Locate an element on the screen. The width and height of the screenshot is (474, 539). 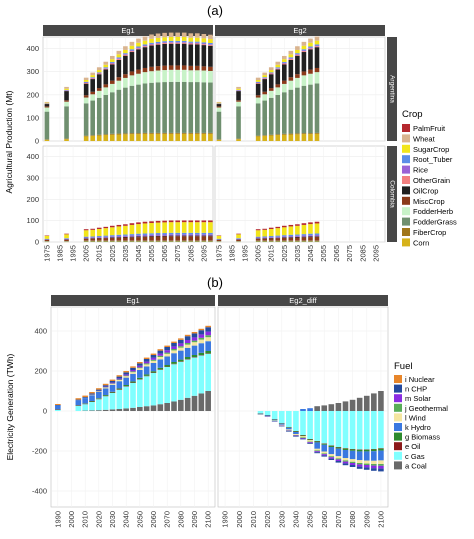
xtick-label: 2005 is located at coordinates (258, 253).